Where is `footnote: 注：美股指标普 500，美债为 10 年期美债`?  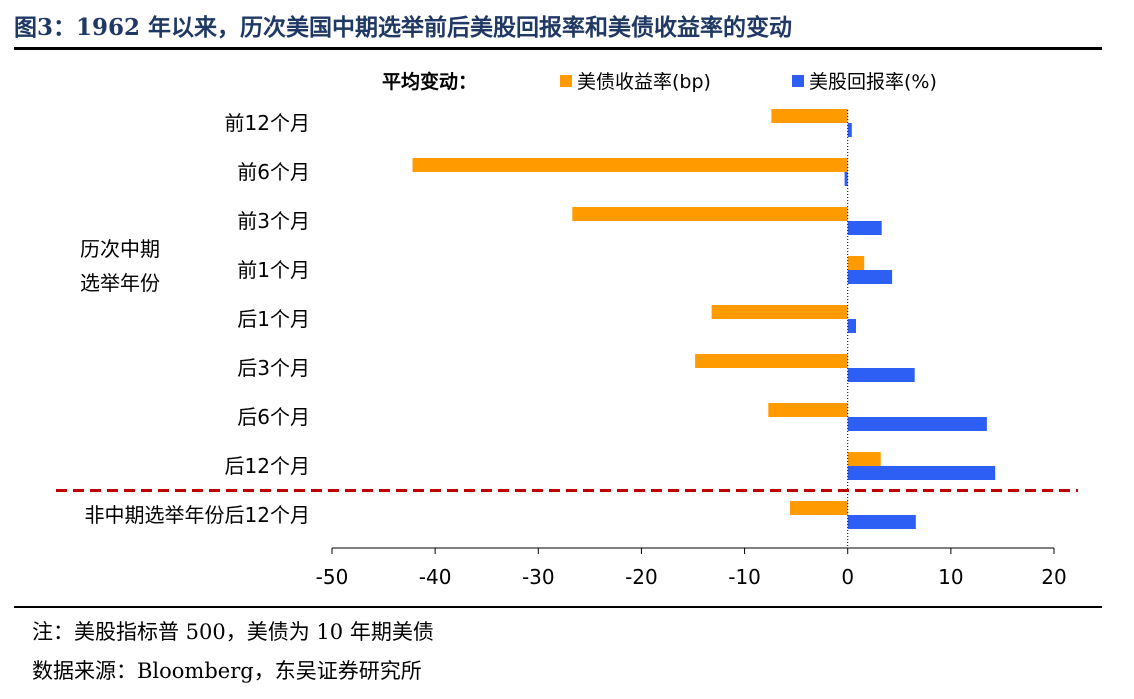
footnote: 注：美股指标普 500，美债为 10 年期美债 is located at coordinates (233, 632).